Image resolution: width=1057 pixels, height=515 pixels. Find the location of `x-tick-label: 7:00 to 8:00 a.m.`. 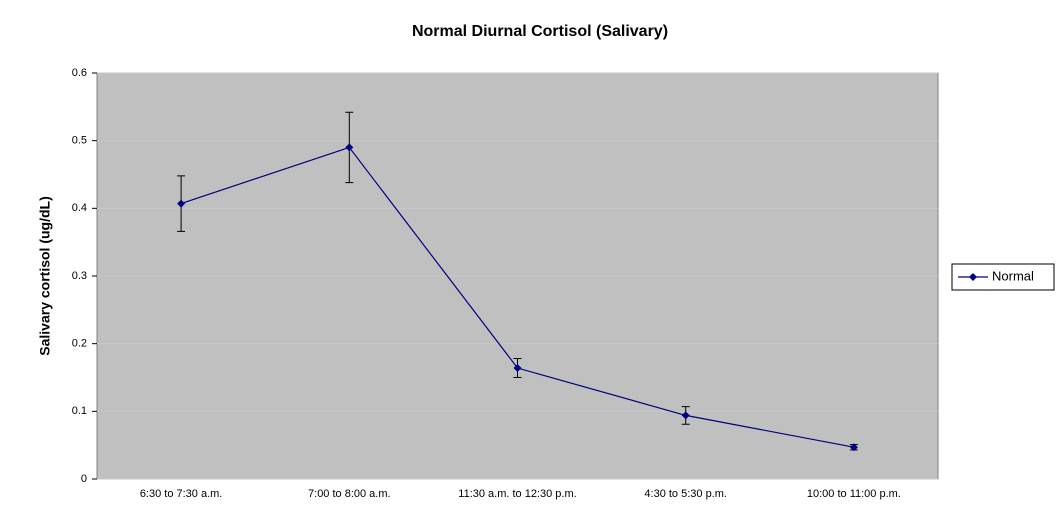

x-tick-label: 7:00 to 8:00 a.m. is located at coordinates (349, 494).